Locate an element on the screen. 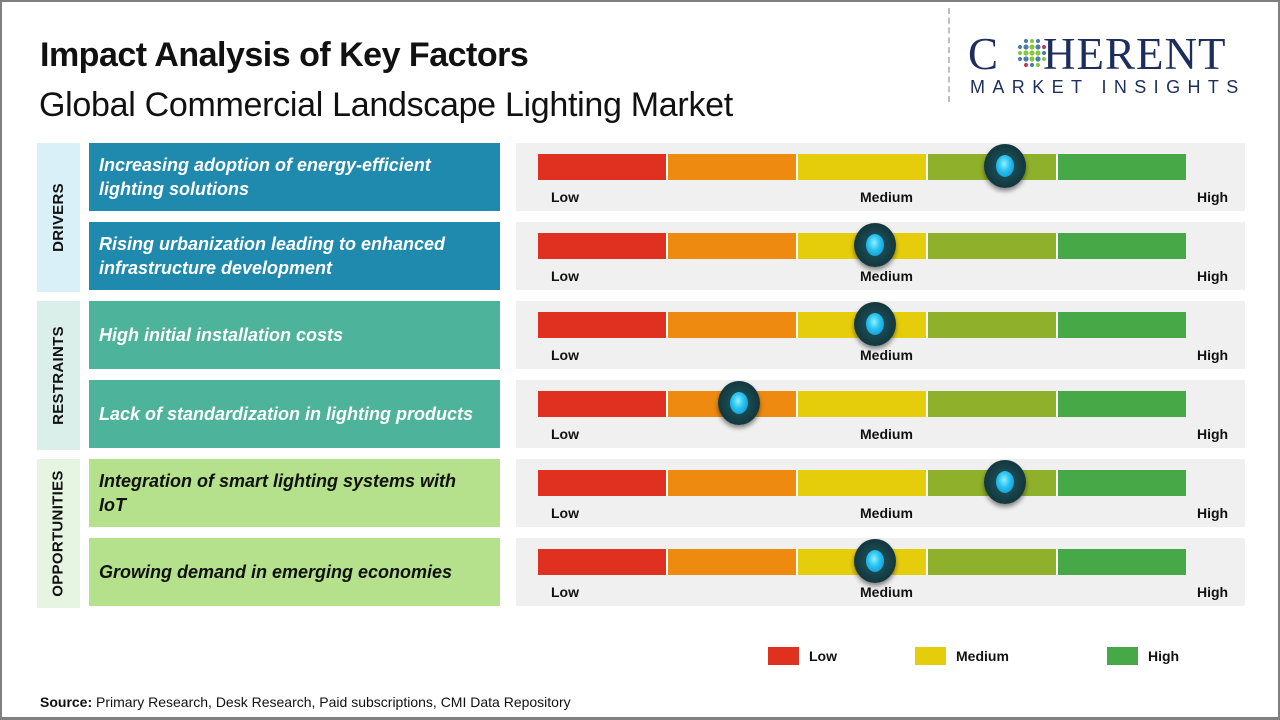  group-label-text: DRIVERS is located at coordinates (58, 217).